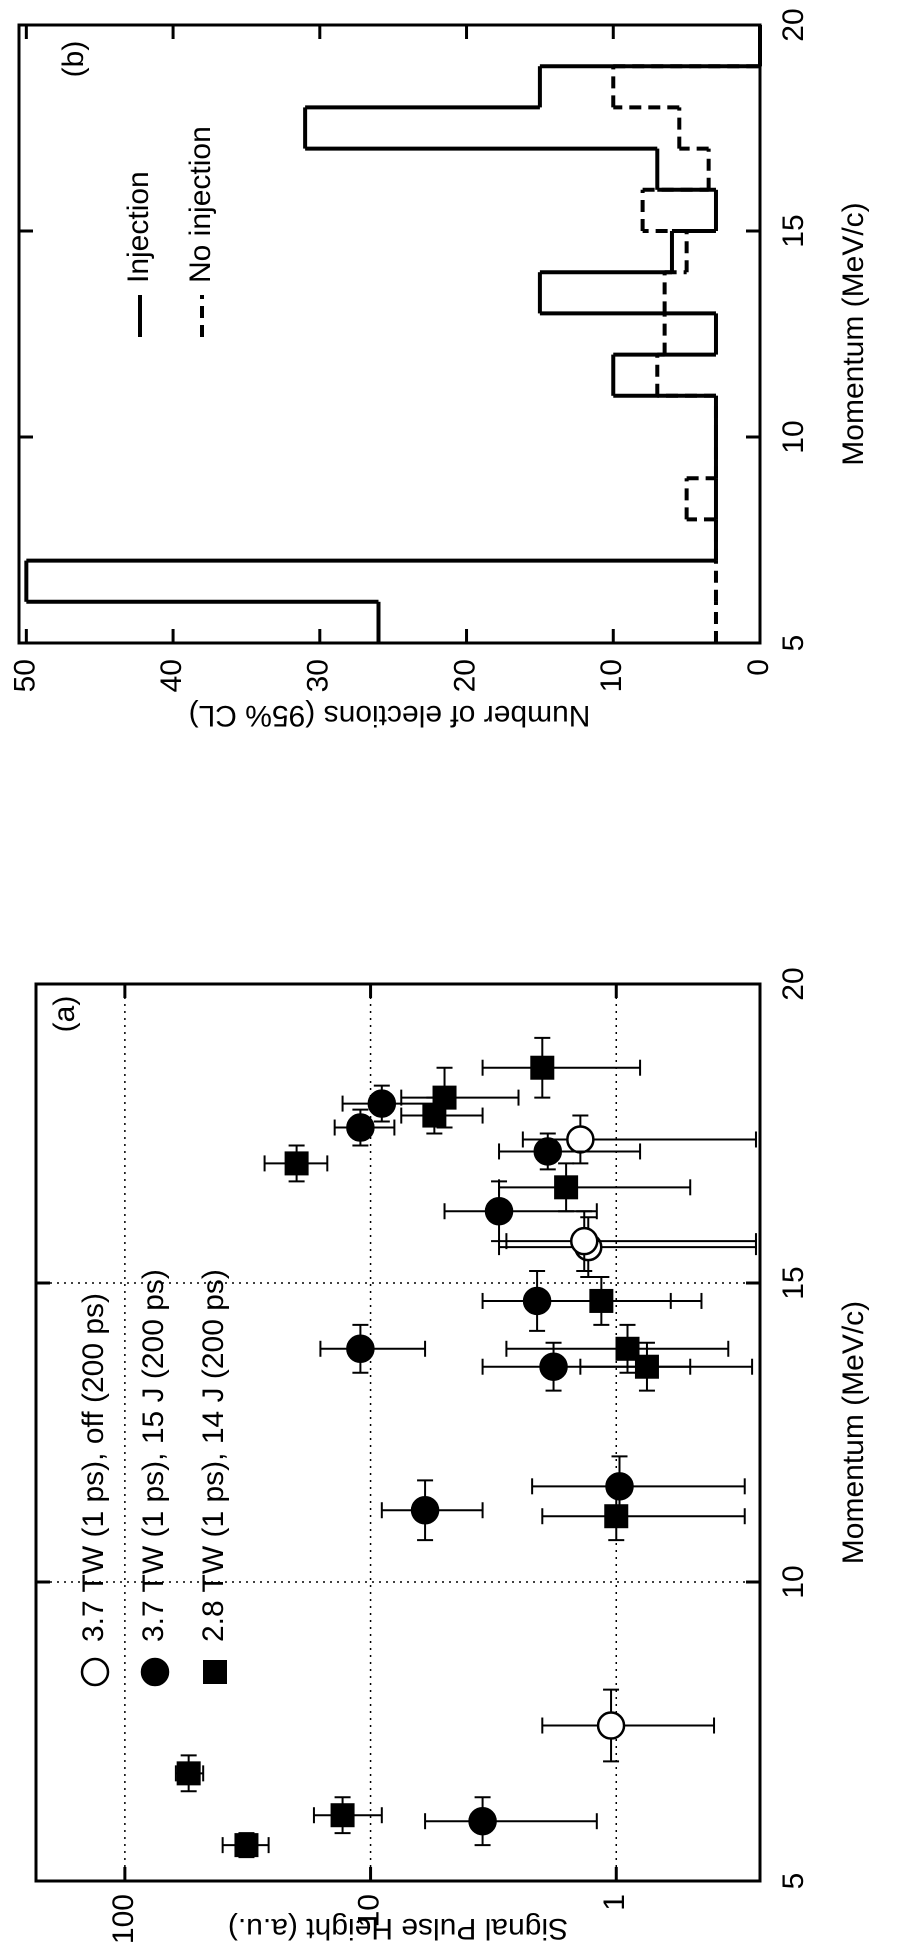 Image resolution: width=903 pixels, height=1949 pixels. Describe the element at coordinates (758, 667) in the screenshot. I see `y-tick-label: 0` at that location.